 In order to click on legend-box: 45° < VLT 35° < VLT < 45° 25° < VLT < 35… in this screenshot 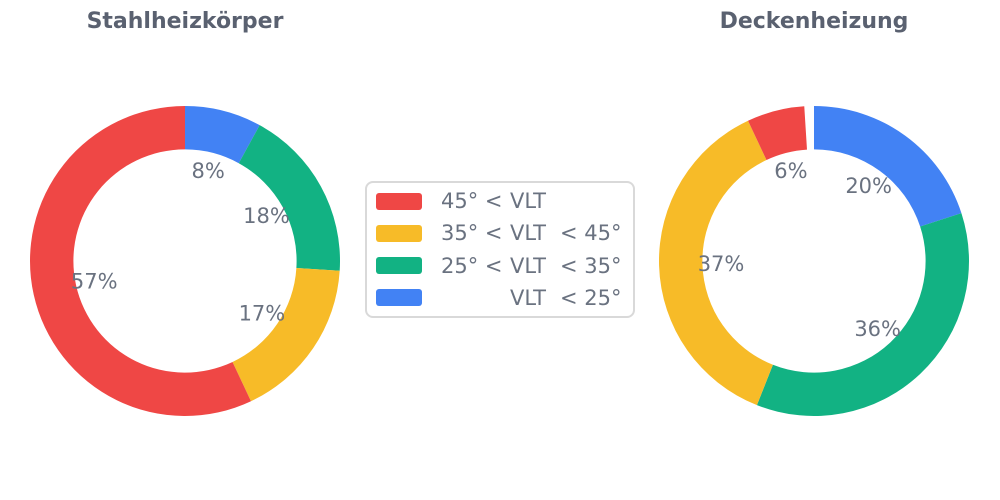, I will do `click(500, 249)`.